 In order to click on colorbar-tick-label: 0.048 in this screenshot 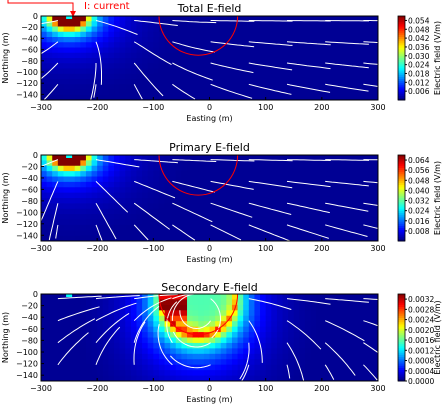, I will do `click(419, 29)`.